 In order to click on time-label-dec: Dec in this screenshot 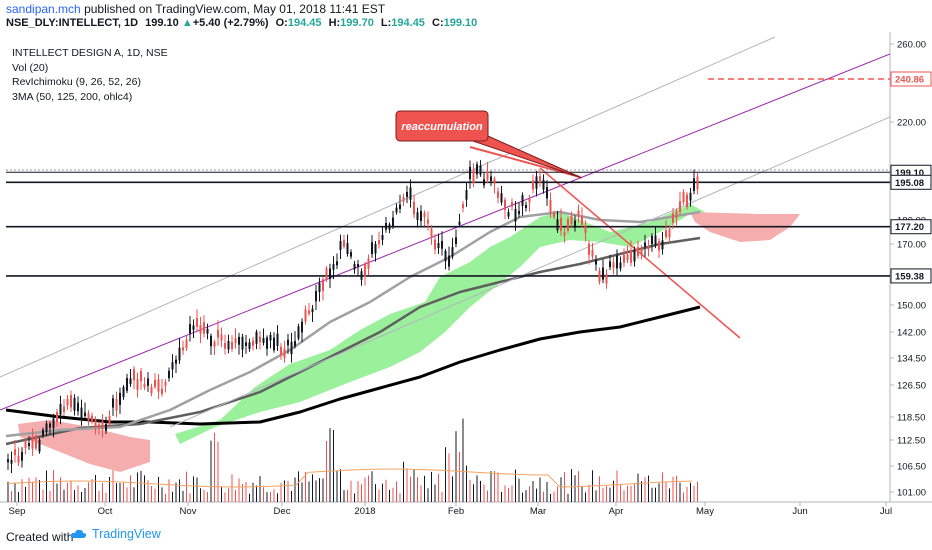, I will do `click(282, 511)`.